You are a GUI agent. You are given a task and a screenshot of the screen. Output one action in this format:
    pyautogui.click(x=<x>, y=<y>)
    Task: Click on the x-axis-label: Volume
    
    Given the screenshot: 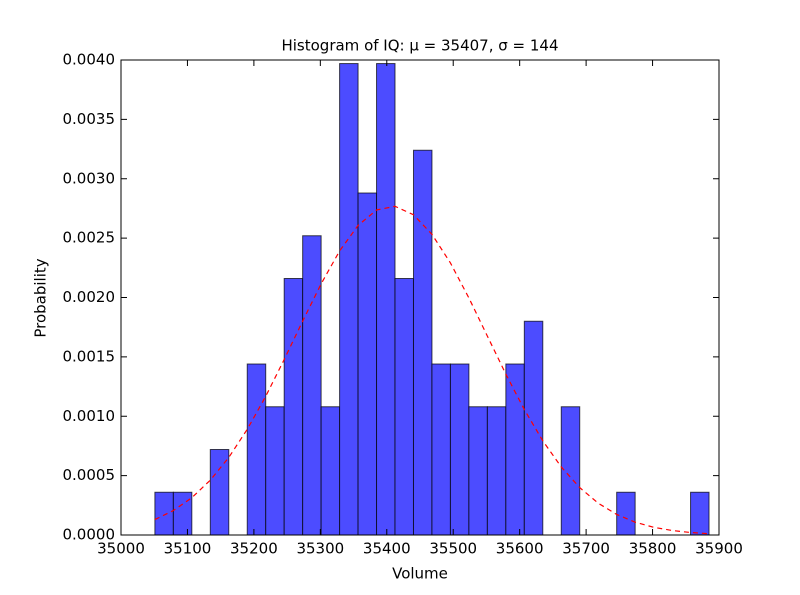 What is the action you would take?
    pyautogui.click(x=420, y=574)
    